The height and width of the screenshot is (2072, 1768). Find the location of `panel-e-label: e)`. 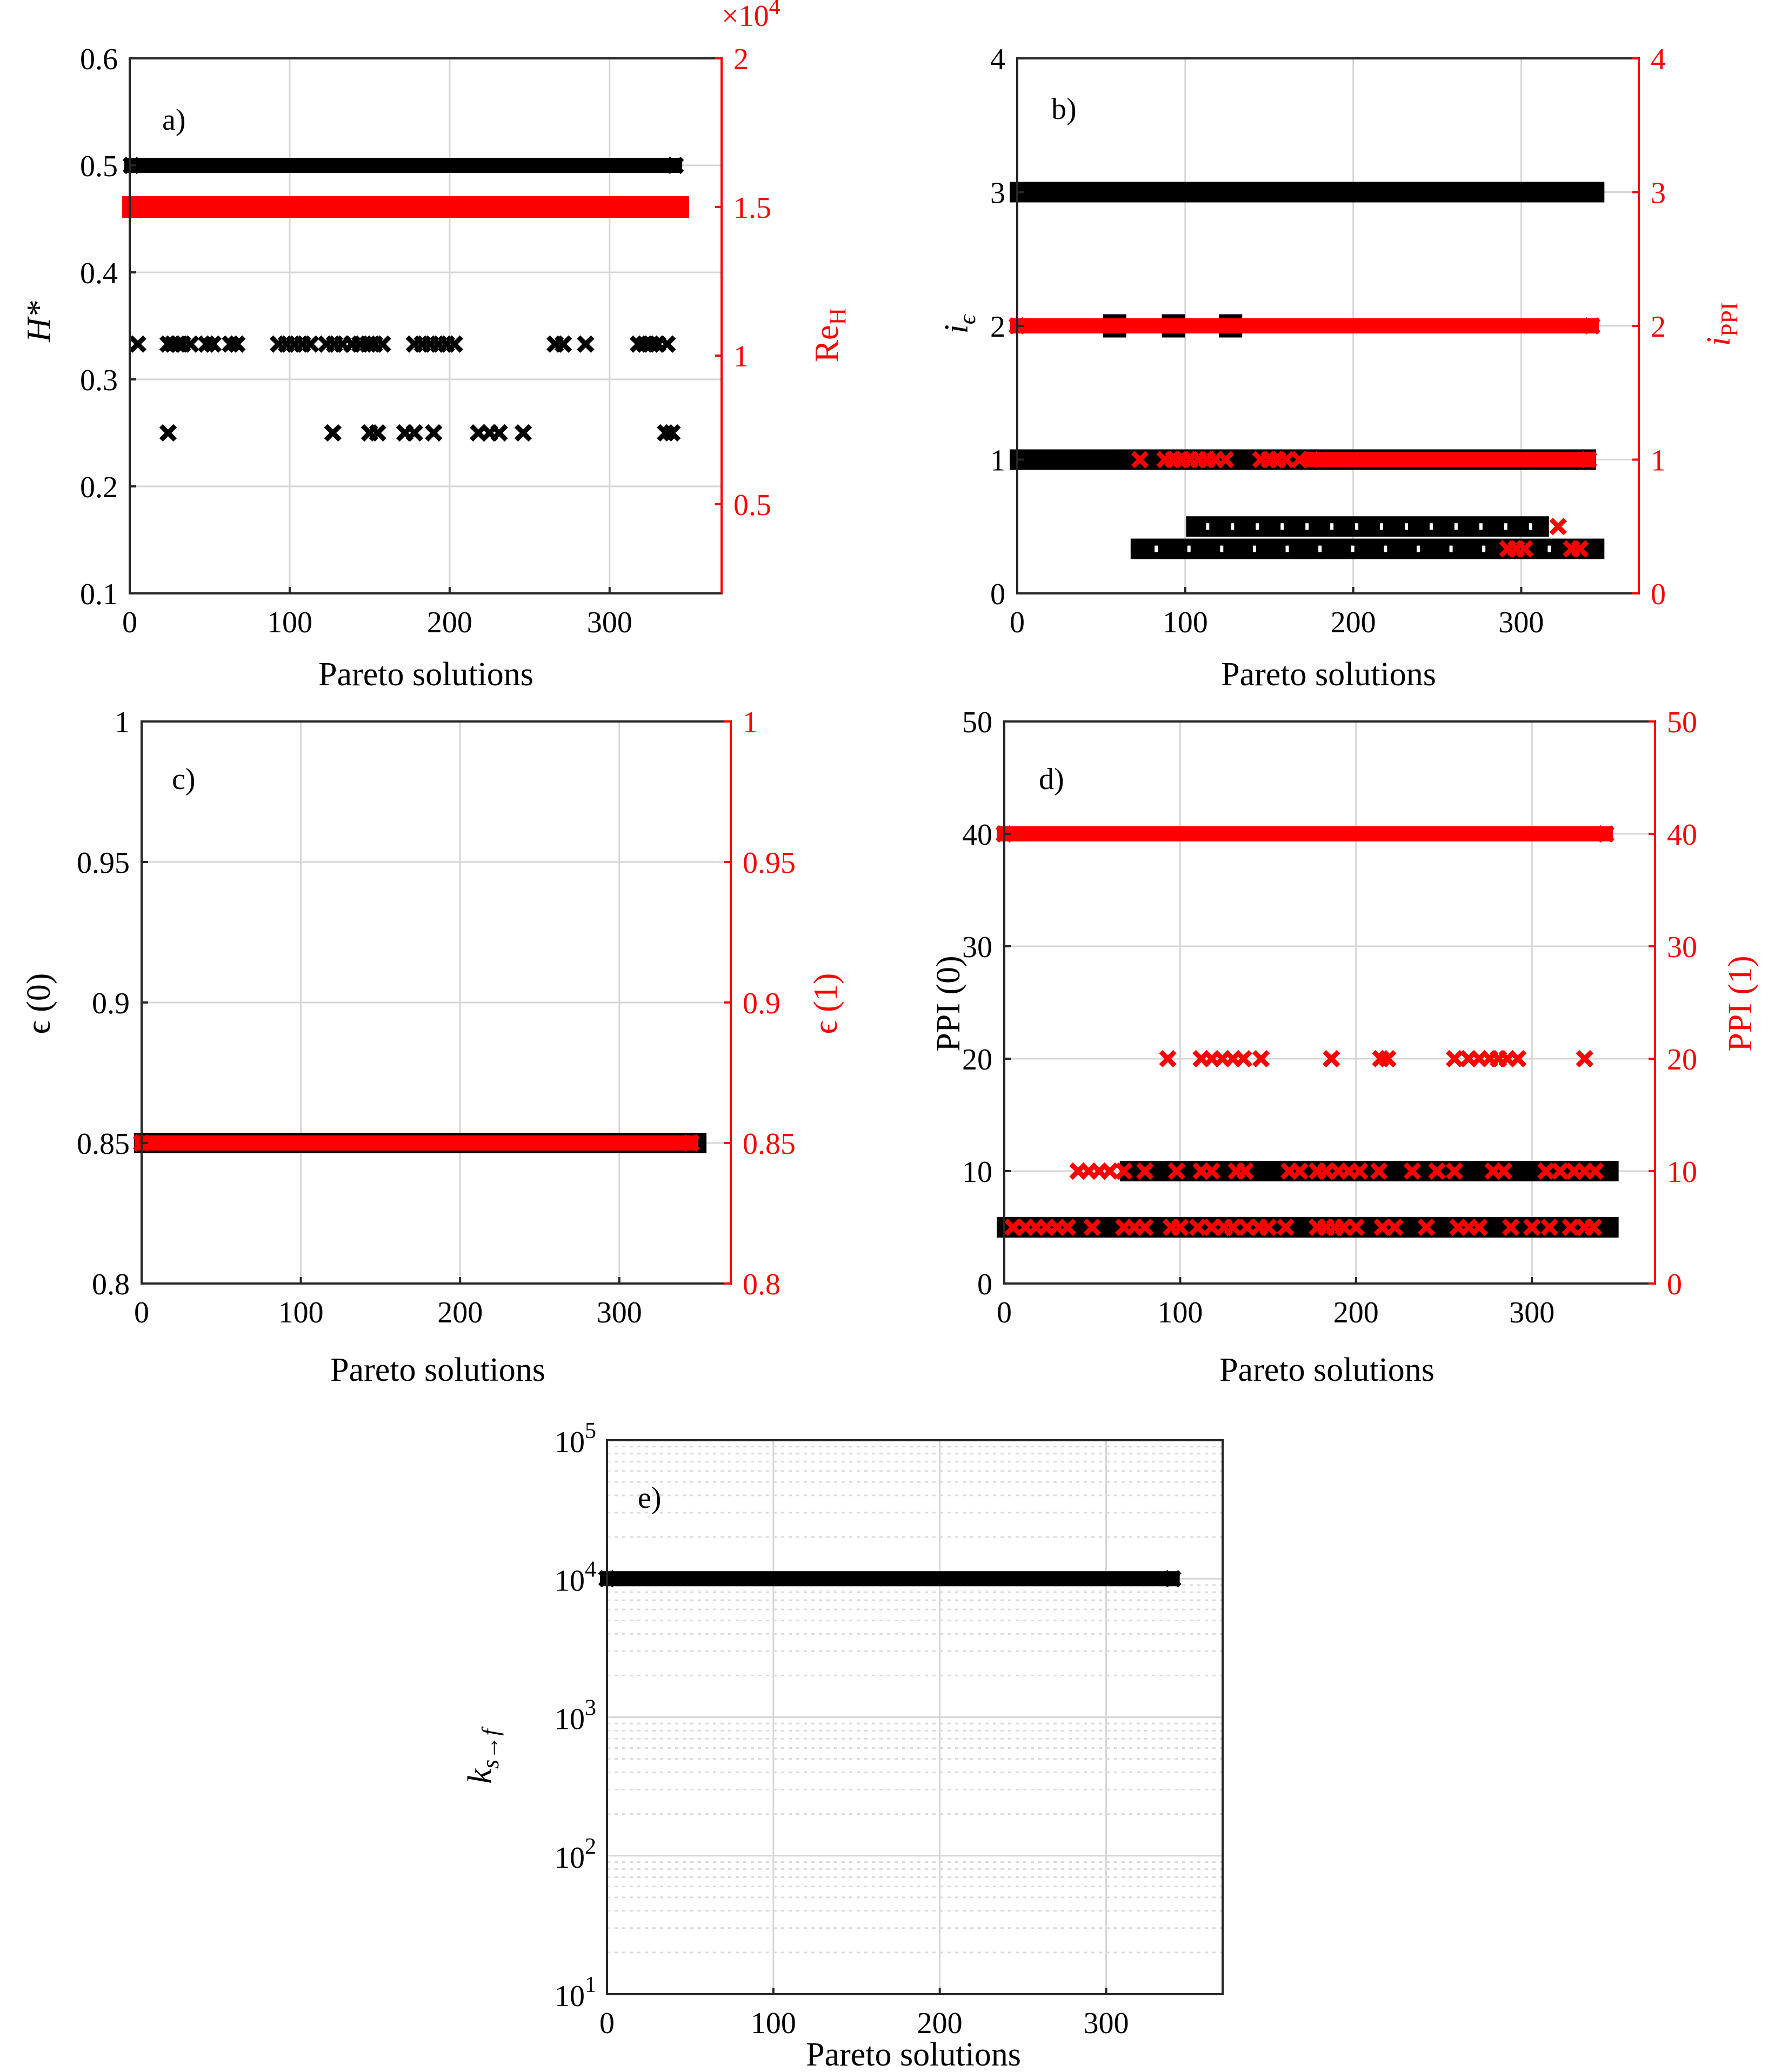

panel-e-label: e) is located at coordinates (650, 1498).